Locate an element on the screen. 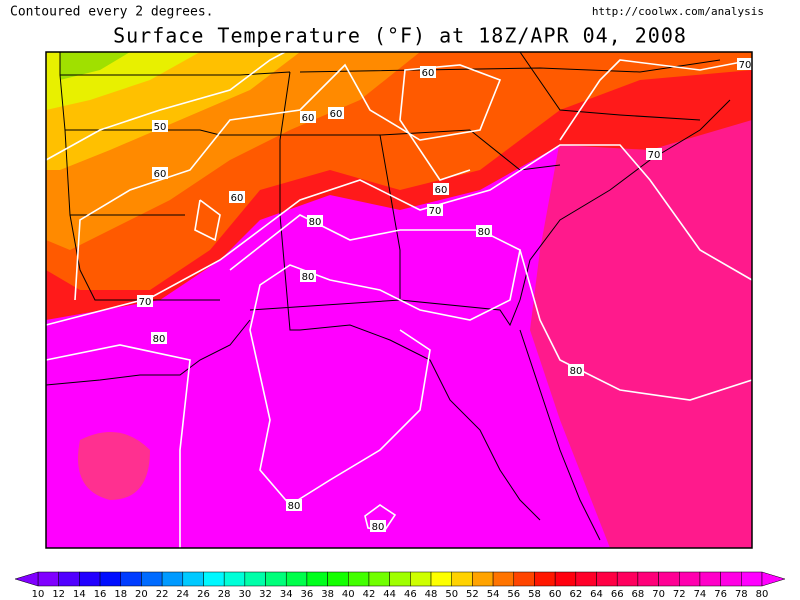  colorbar-label: 28 is located at coordinates (224, 594).